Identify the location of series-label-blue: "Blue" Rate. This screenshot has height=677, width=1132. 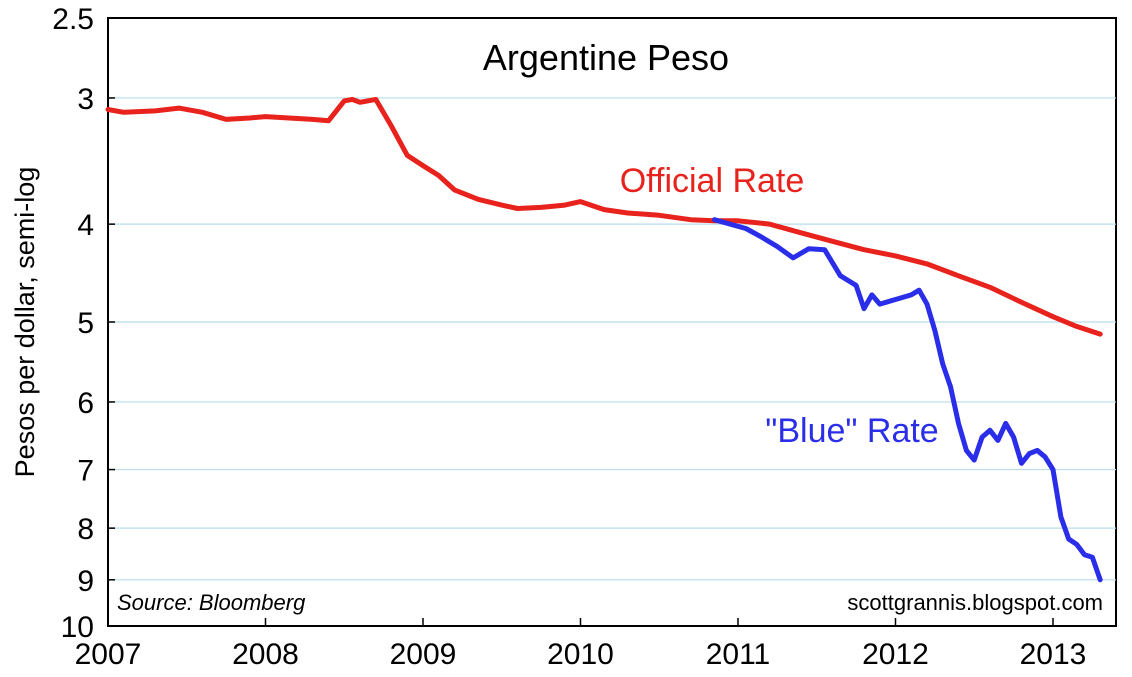
(851, 431).